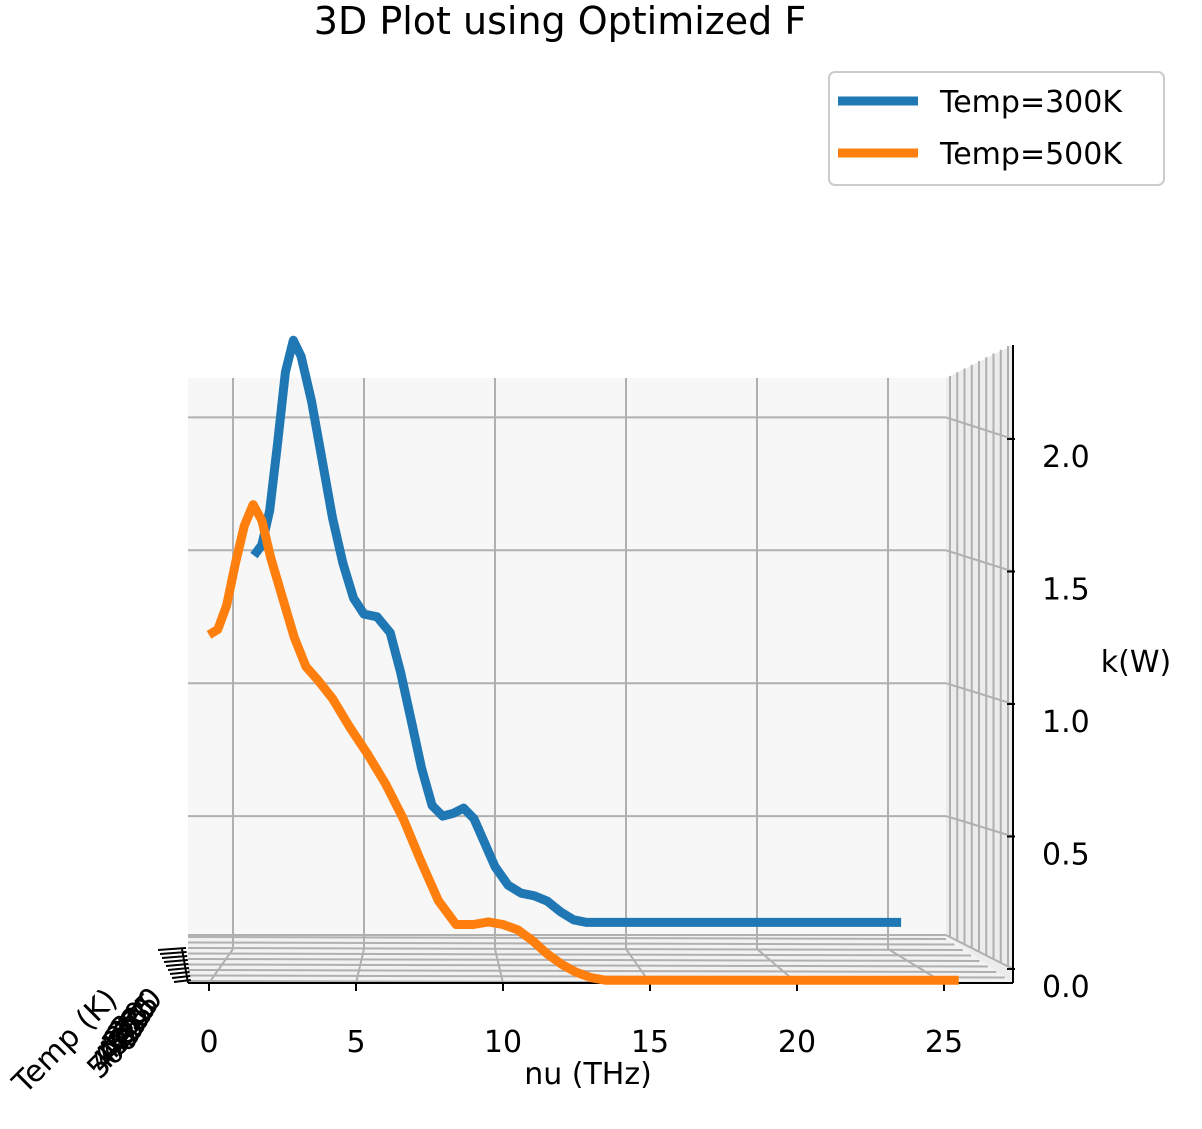  Describe the element at coordinates (1066, 457) in the screenshot. I see `z-tick-label-4: 2.0` at that location.